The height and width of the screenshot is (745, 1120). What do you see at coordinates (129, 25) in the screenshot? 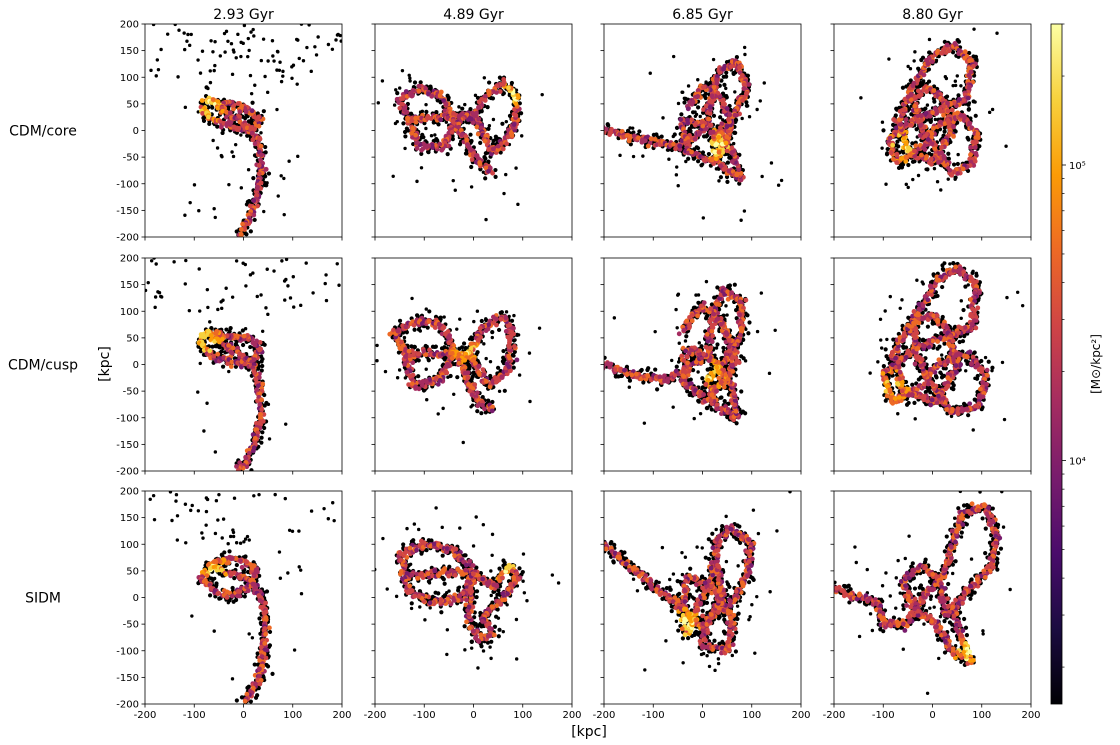
I see `y-tick-label: 200` at bounding box center [129, 25].